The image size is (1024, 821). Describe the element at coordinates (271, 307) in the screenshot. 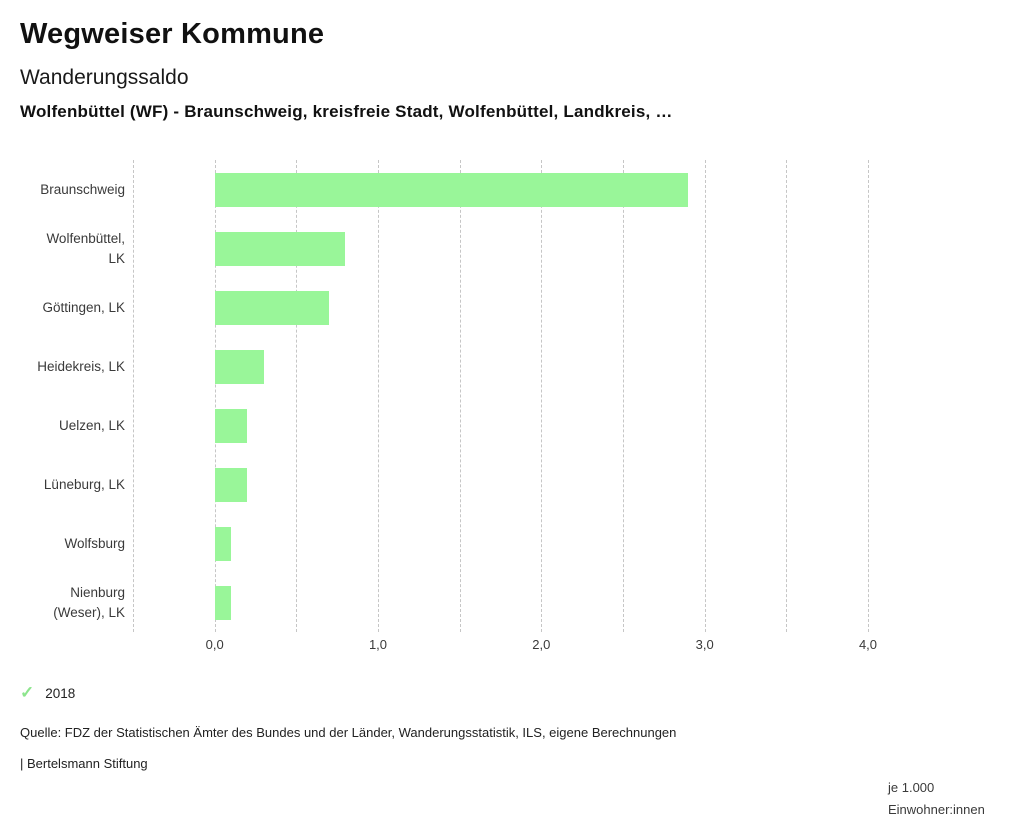

I see `bar-g-ttingen-lk` at that location.